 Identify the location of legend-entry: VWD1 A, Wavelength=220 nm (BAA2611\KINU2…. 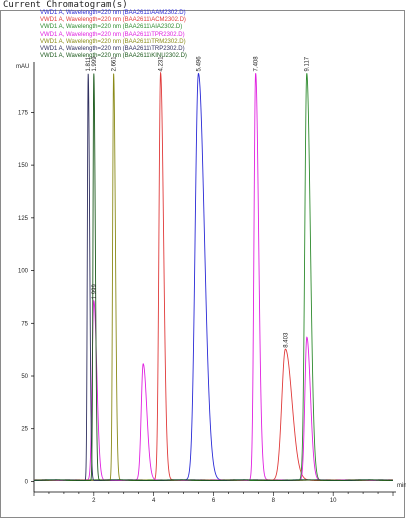
(113, 56).